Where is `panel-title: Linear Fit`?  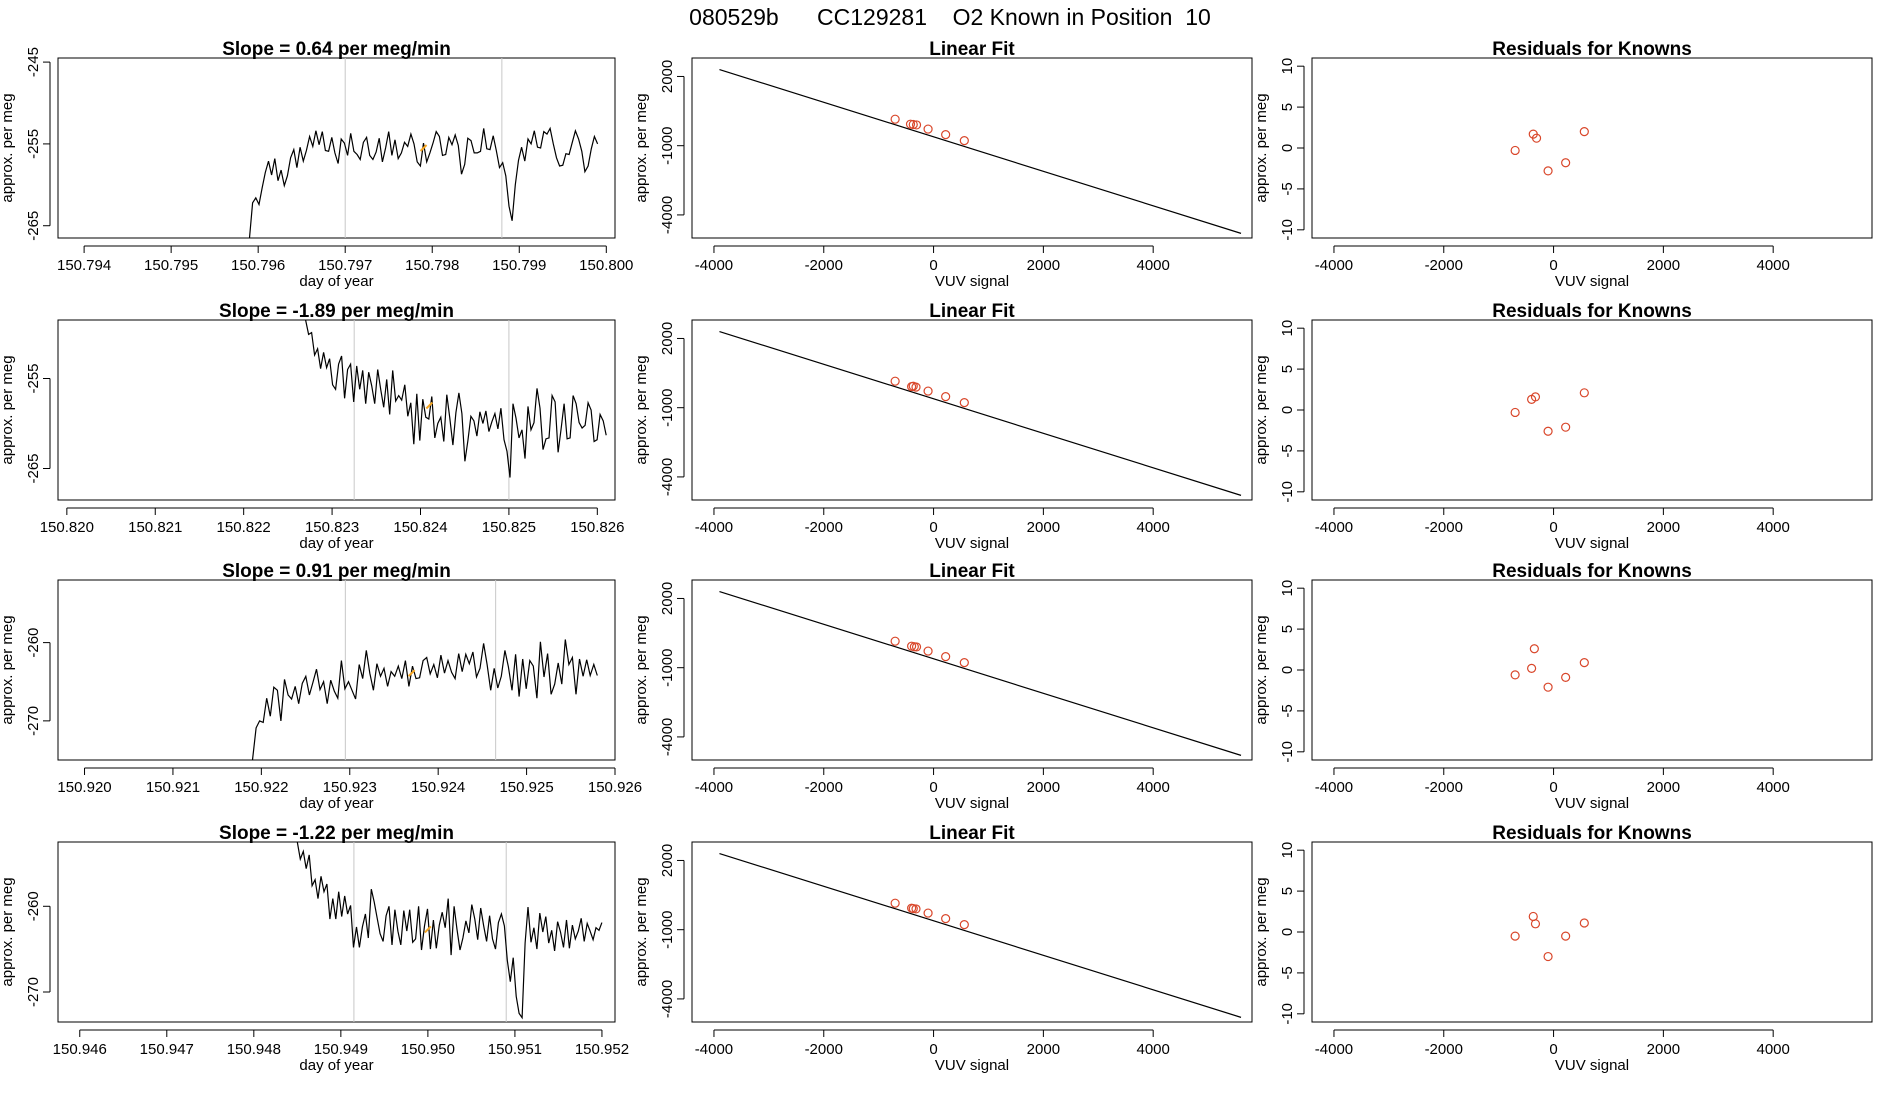 panel-title: Linear Fit is located at coordinates (972, 833).